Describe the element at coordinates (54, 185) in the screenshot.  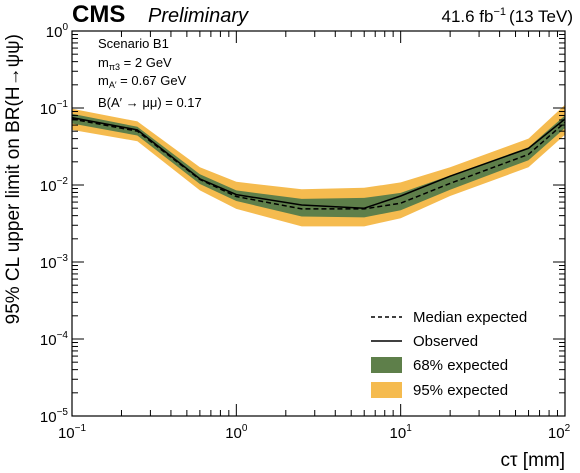
I see `y-tick-label: 10⁻²` at that location.